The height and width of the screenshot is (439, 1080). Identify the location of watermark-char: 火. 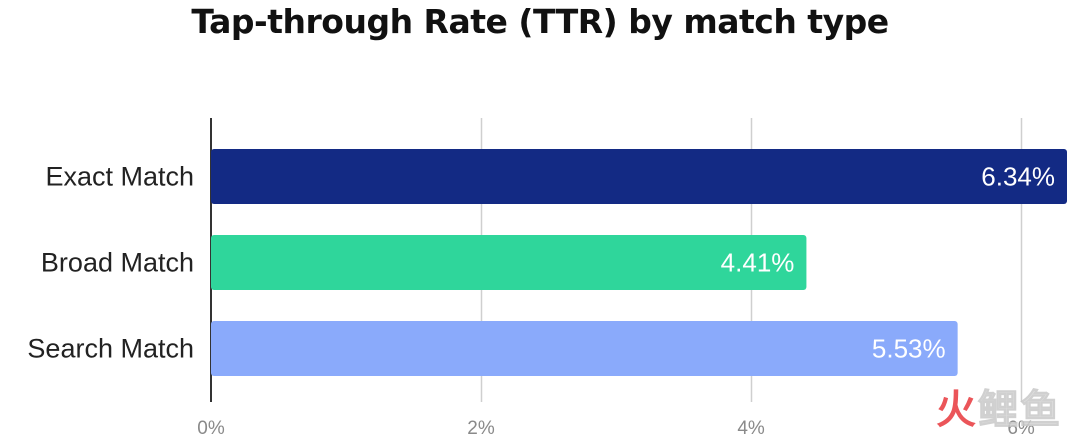
(957, 410).